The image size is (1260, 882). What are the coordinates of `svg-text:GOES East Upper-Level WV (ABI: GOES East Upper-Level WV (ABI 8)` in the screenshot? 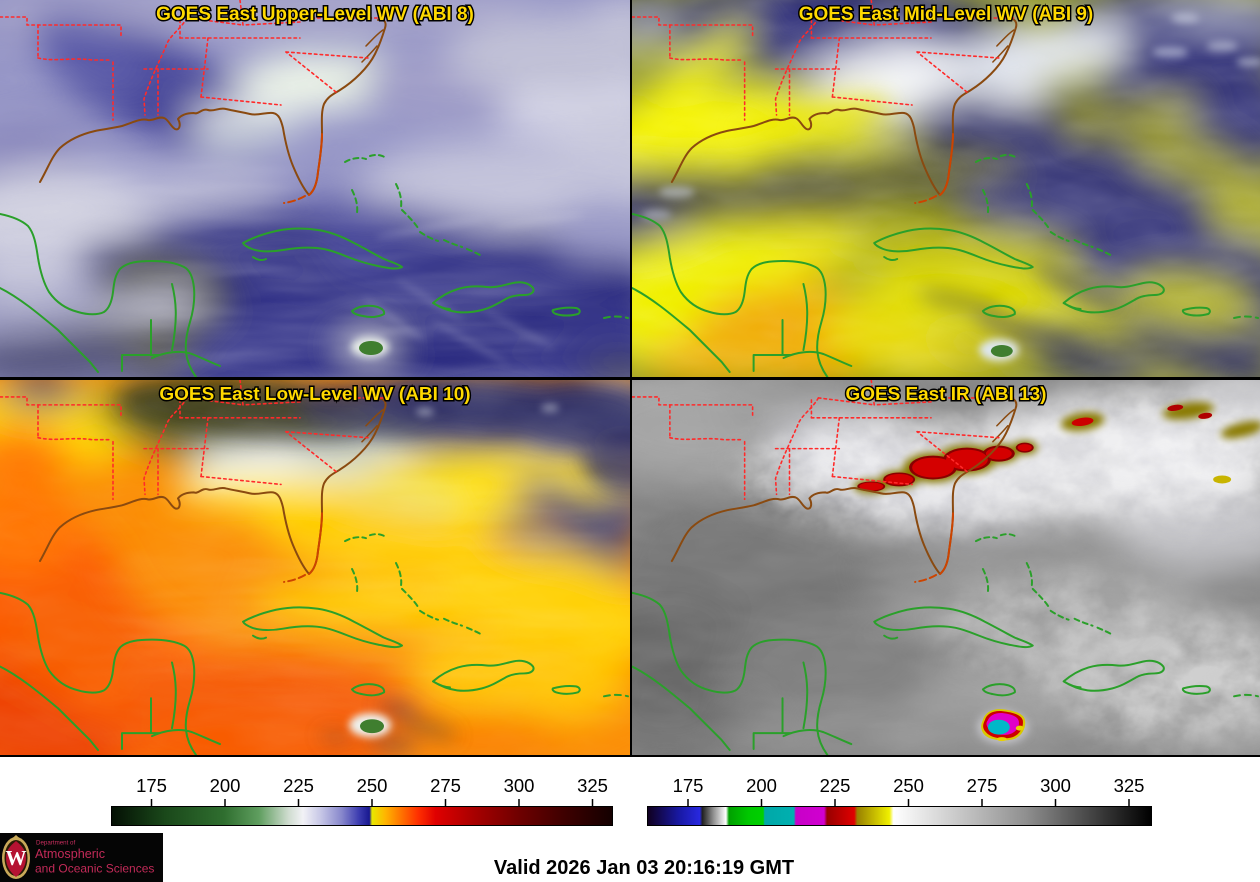 It's located at (315, 14).